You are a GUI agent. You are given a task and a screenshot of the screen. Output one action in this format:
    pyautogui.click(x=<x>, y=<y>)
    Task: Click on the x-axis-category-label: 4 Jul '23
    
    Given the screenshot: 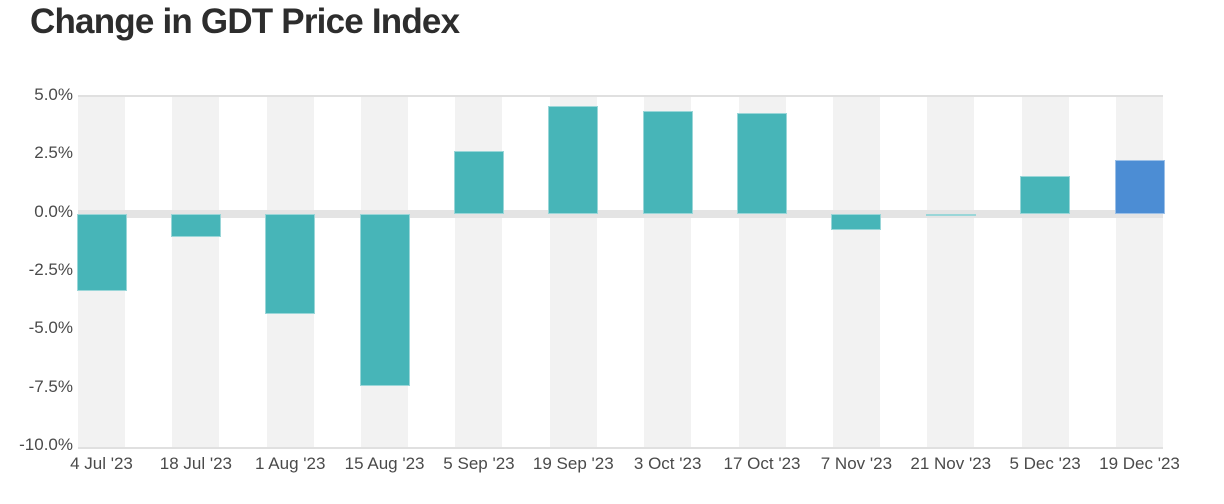 What is the action you would take?
    pyautogui.click(x=101, y=463)
    